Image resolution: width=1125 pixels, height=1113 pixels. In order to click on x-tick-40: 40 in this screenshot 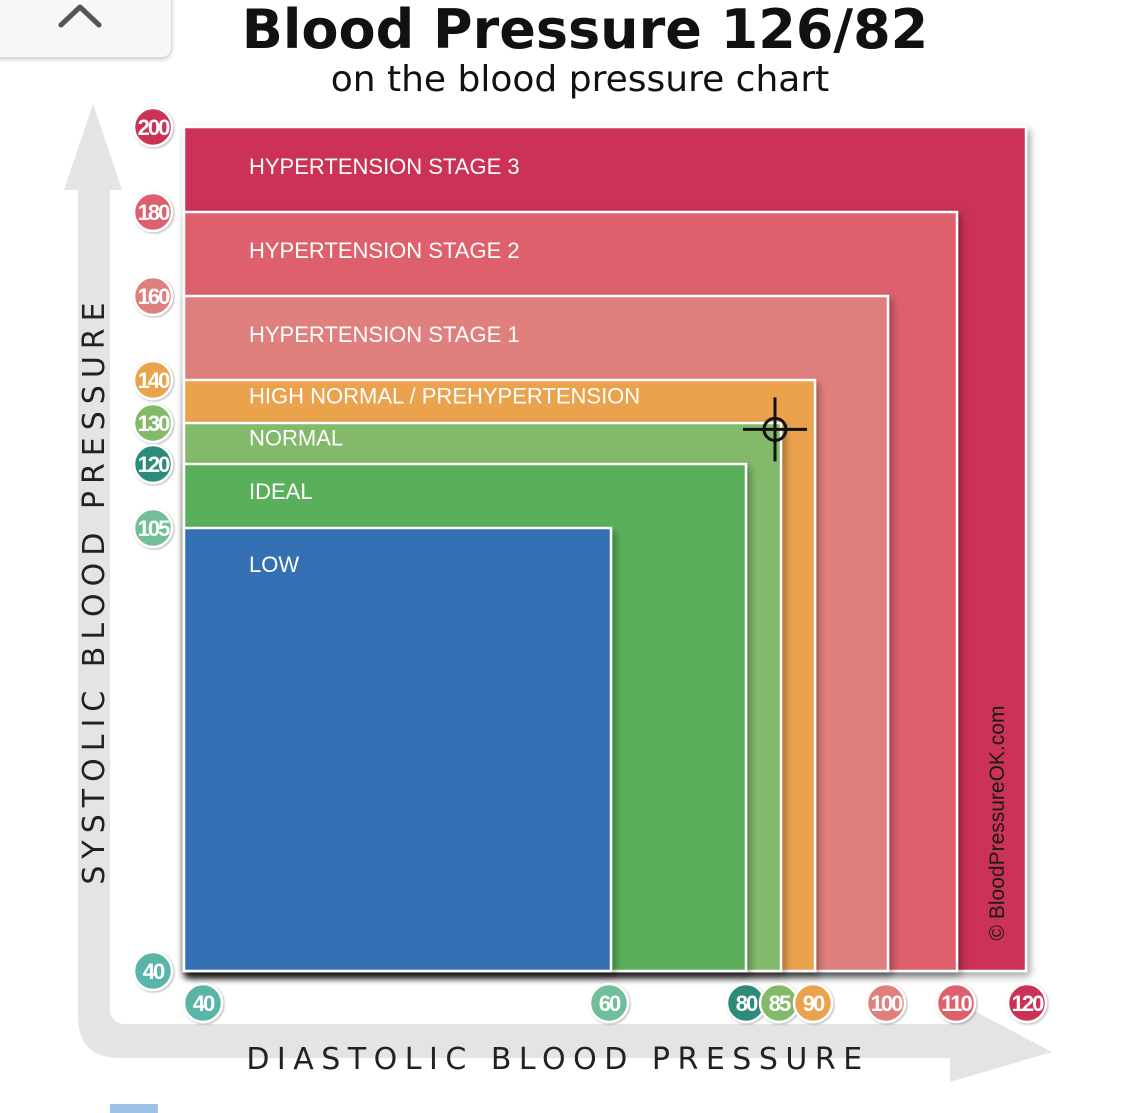, I will do `click(203, 1003)`.